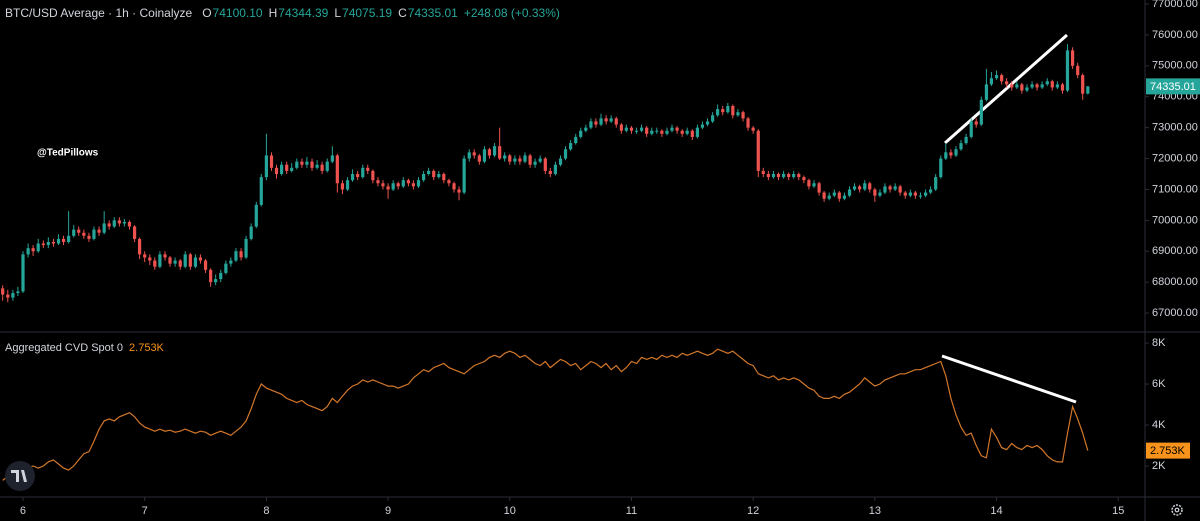 The image size is (1200, 521). I want to click on x-tick-label: 15, so click(1118, 511).